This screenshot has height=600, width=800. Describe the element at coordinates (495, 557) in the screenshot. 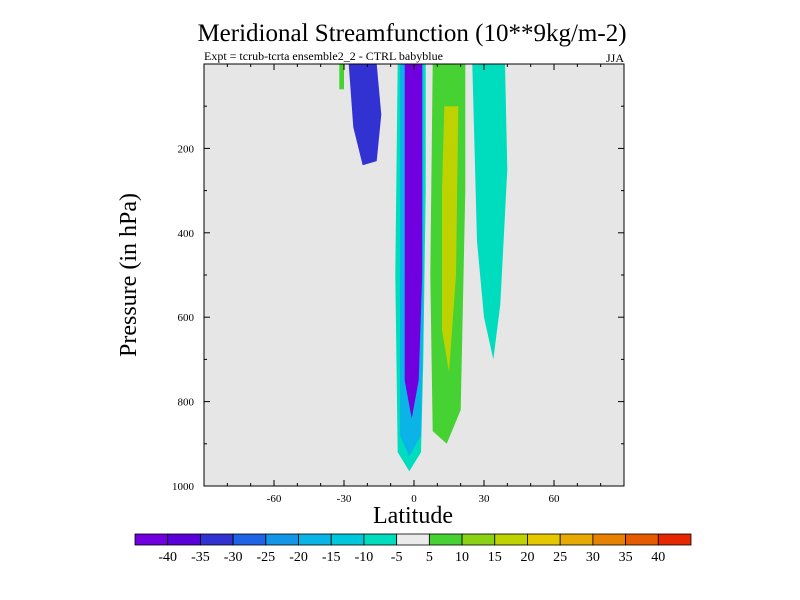

I see `colorbar-label: 15` at that location.